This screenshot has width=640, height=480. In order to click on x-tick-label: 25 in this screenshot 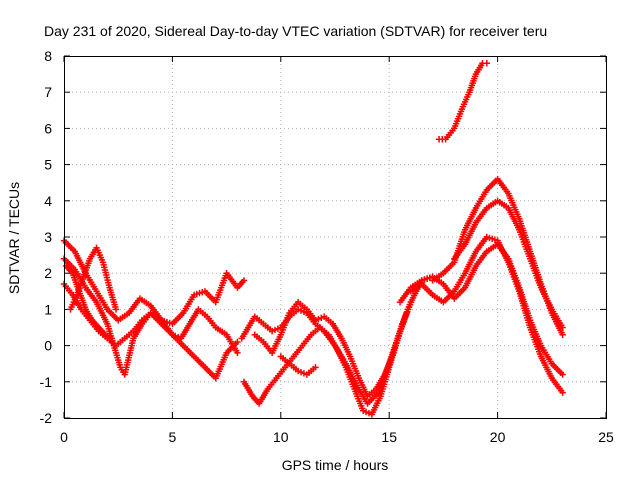, I will do `click(606, 437)`.